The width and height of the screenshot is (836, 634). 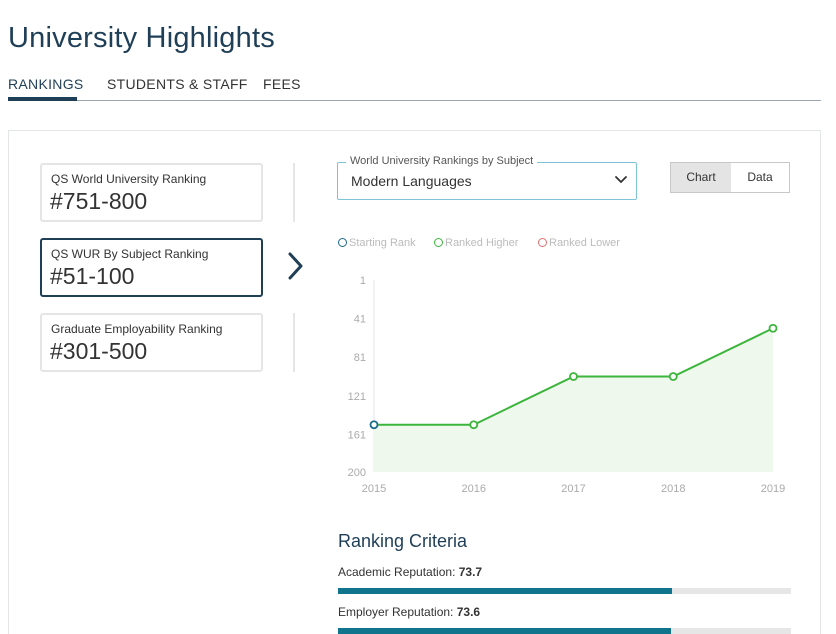 What do you see at coordinates (99, 201) in the screenshot?
I see `ranking-card-value: #751-800` at bounding box center [99, 201].